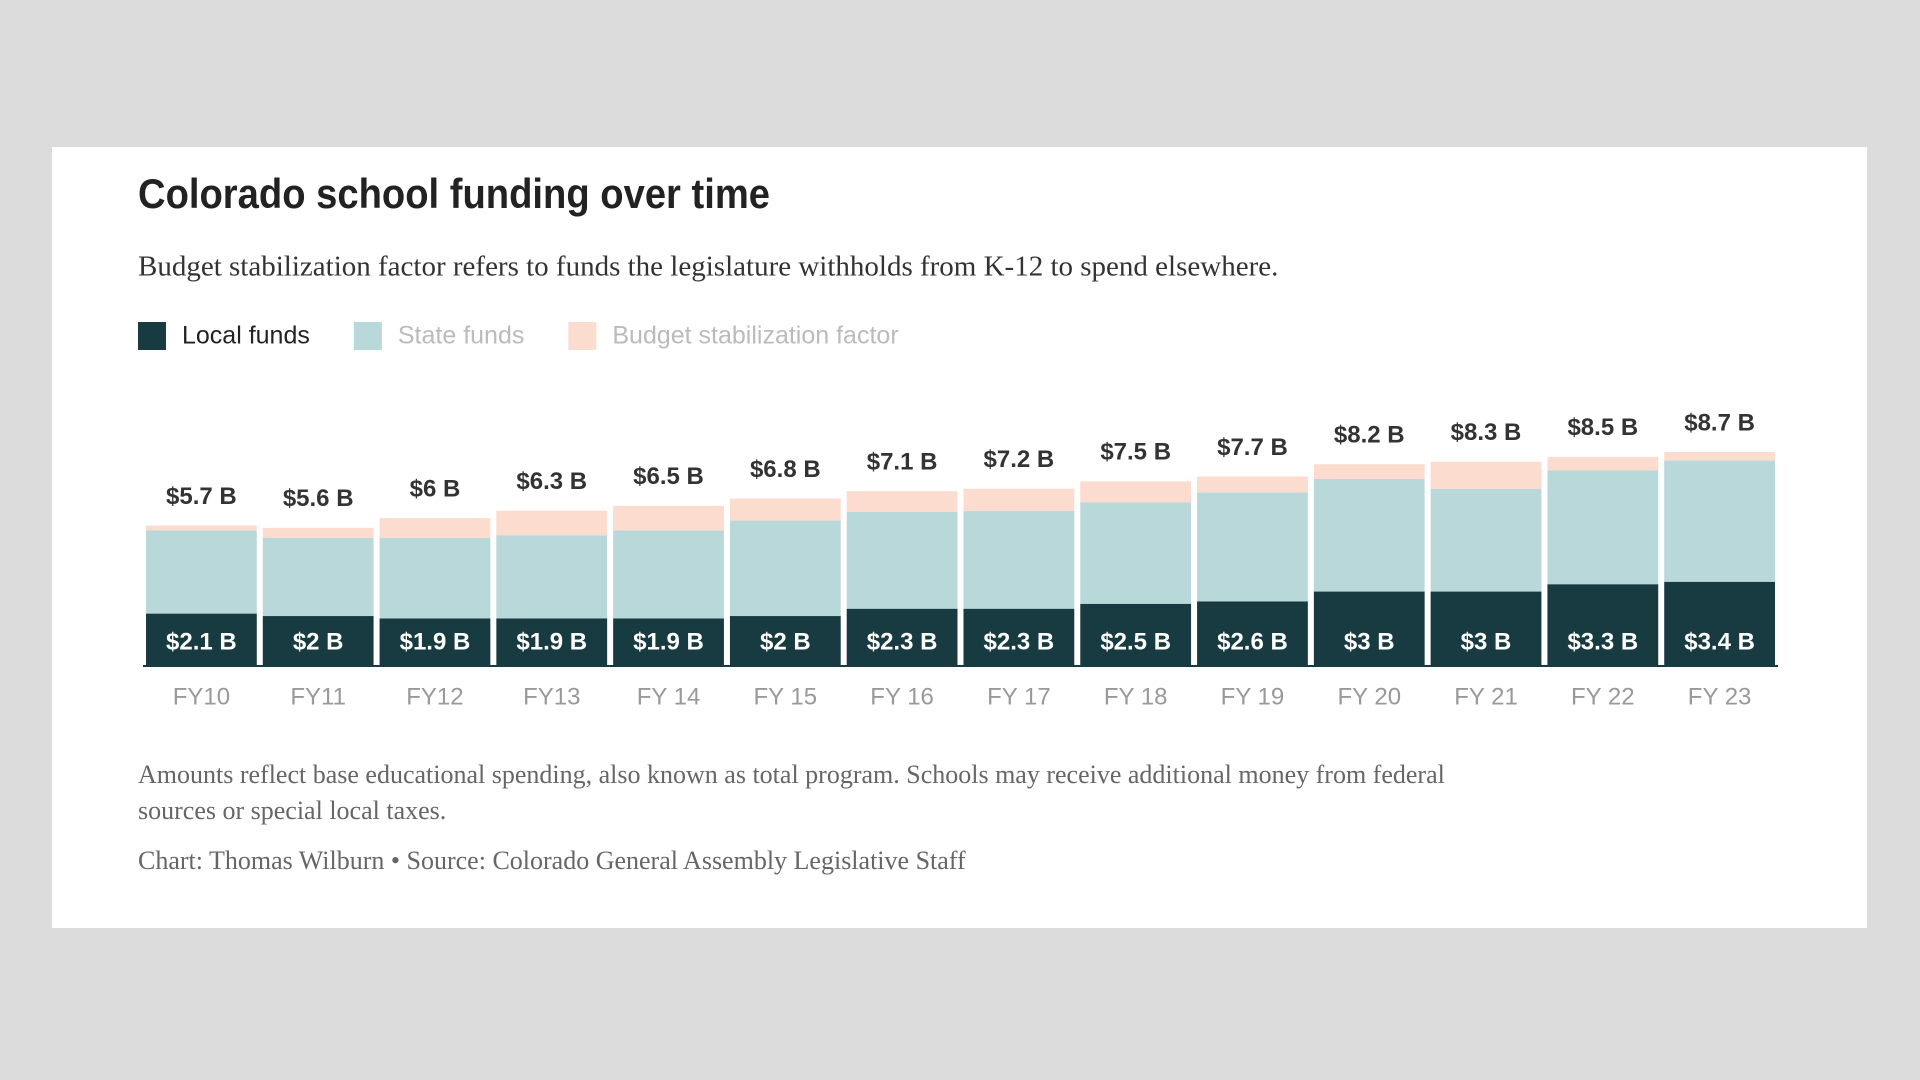 The width and height of the screenshot is (1920, 1080). What do you see at coordinates (551, 696) in the screenshot?
I see `x-tick-label: FY13` at bounding box center [551, 696].